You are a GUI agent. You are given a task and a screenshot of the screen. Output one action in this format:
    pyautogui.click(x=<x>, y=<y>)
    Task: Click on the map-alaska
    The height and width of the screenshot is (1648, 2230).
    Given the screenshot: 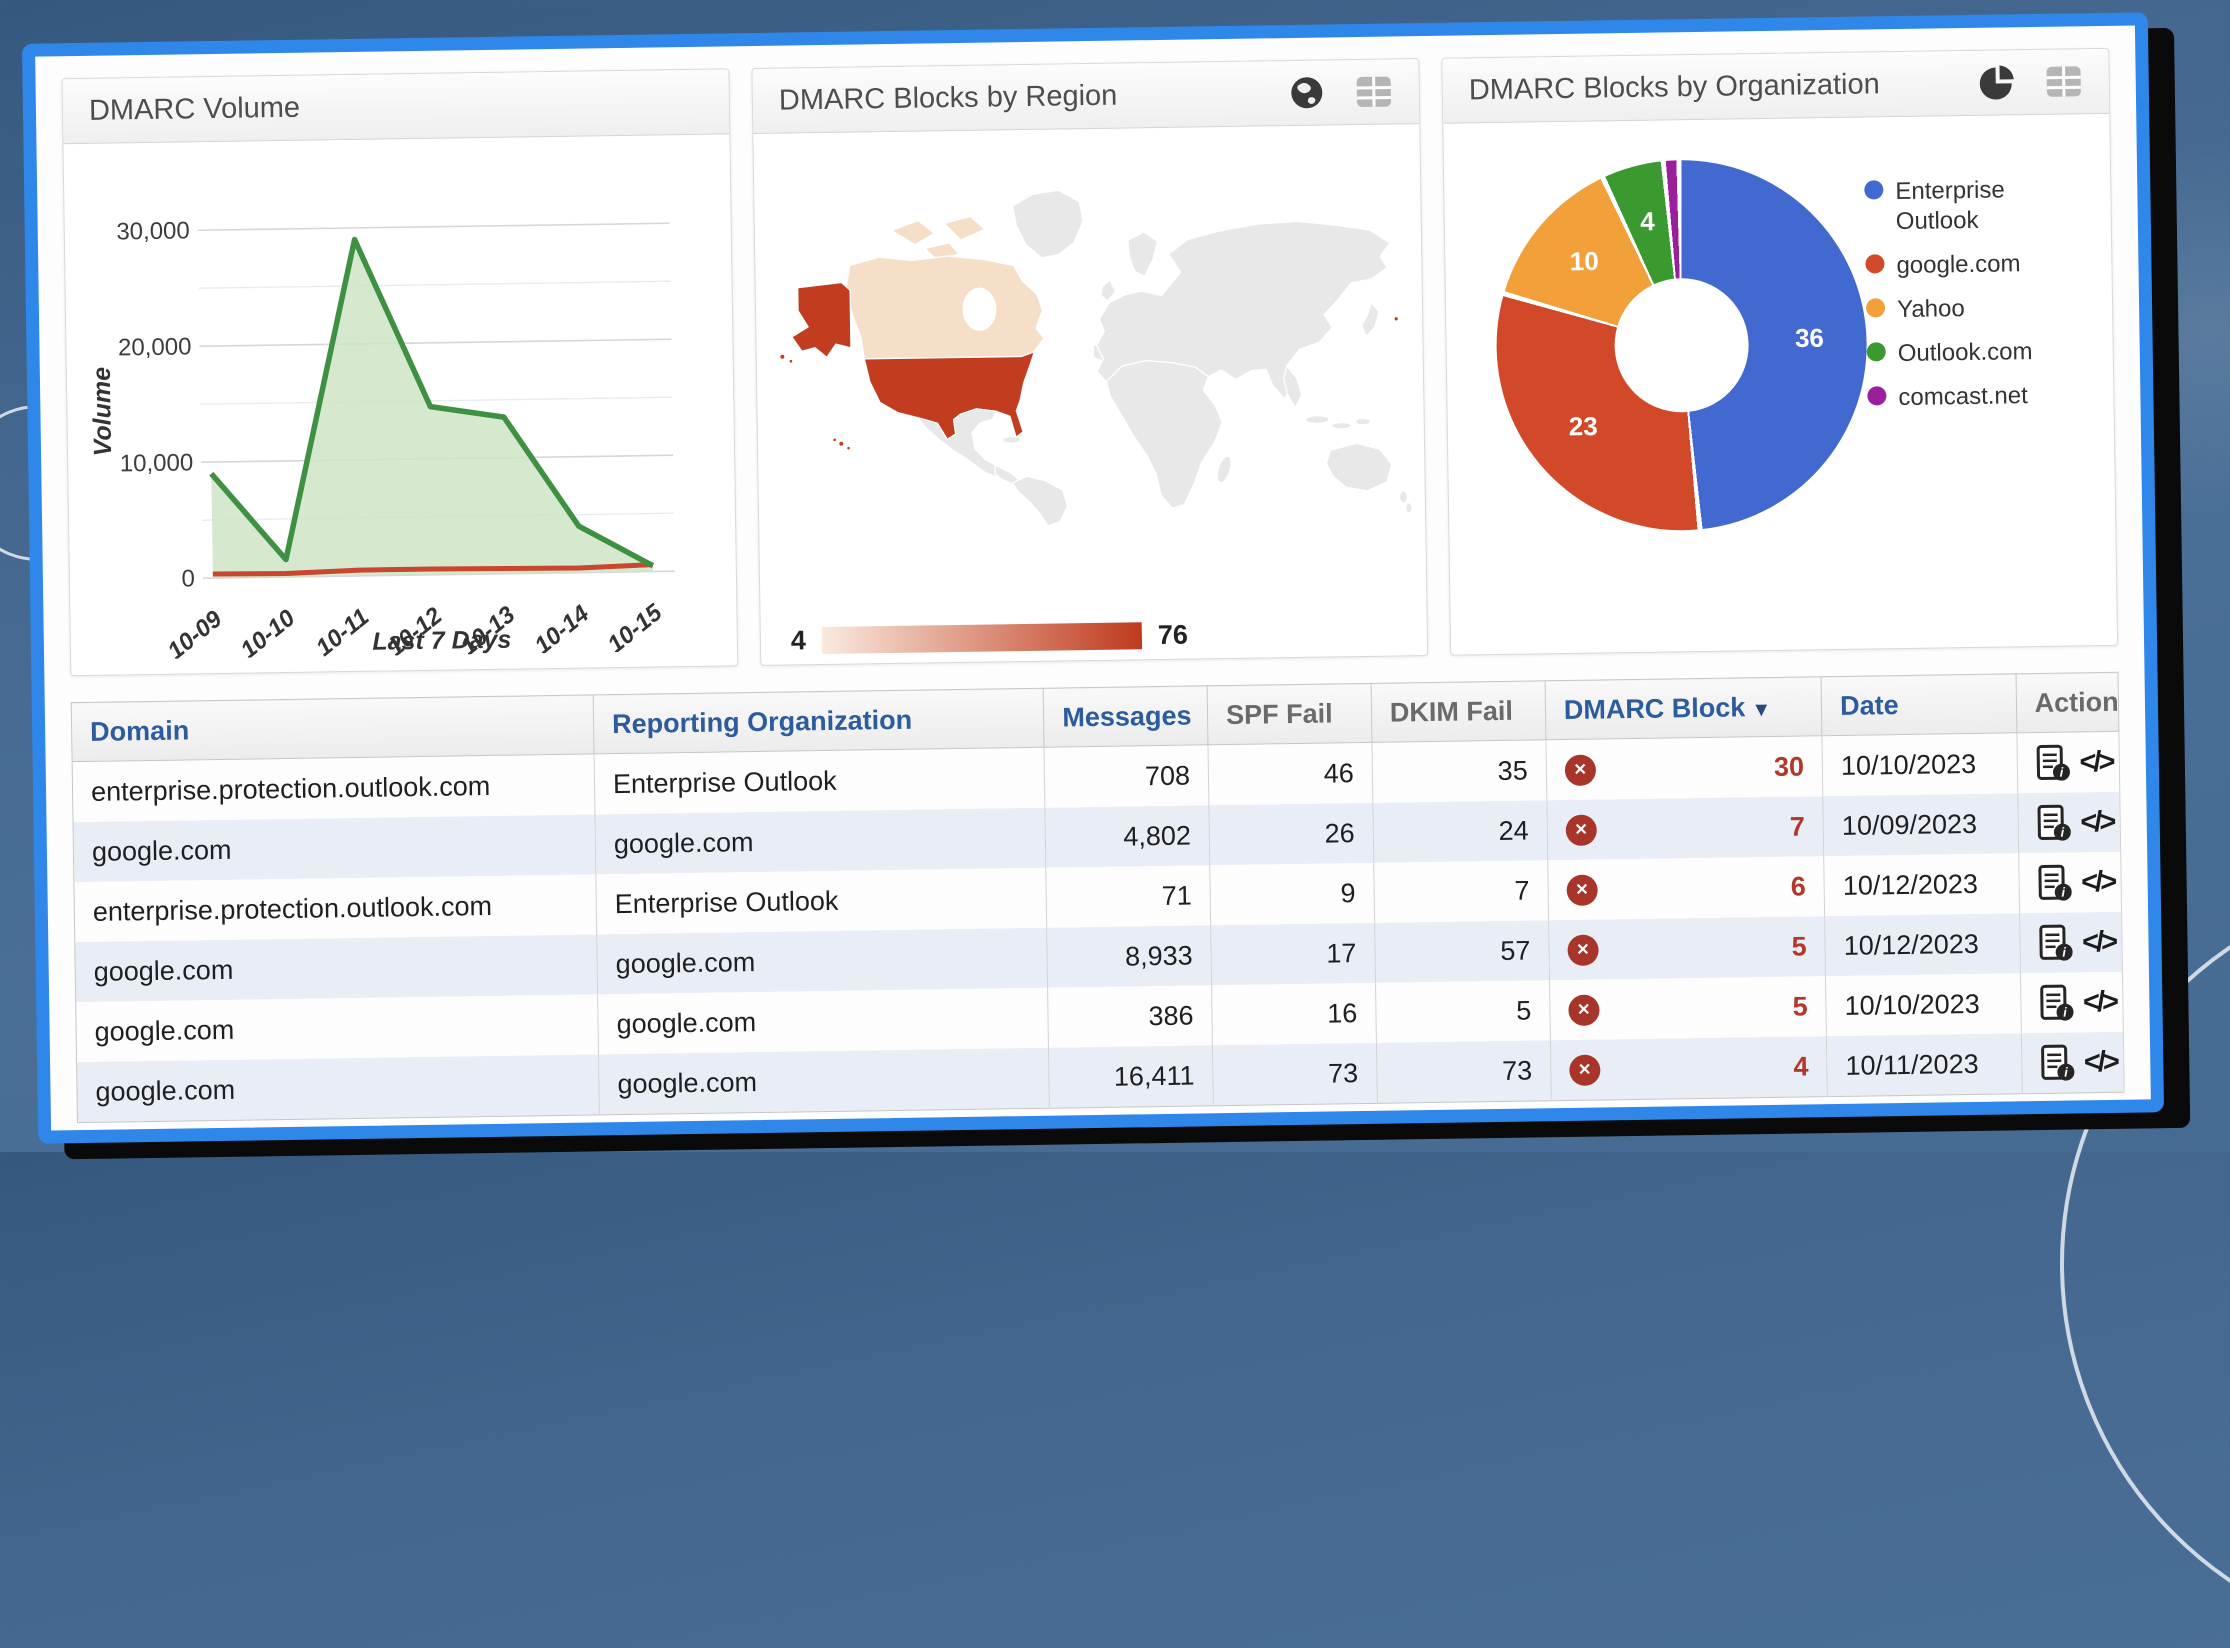 What is the action you would take?
    pyautogui.click(x=821, y=320)
    